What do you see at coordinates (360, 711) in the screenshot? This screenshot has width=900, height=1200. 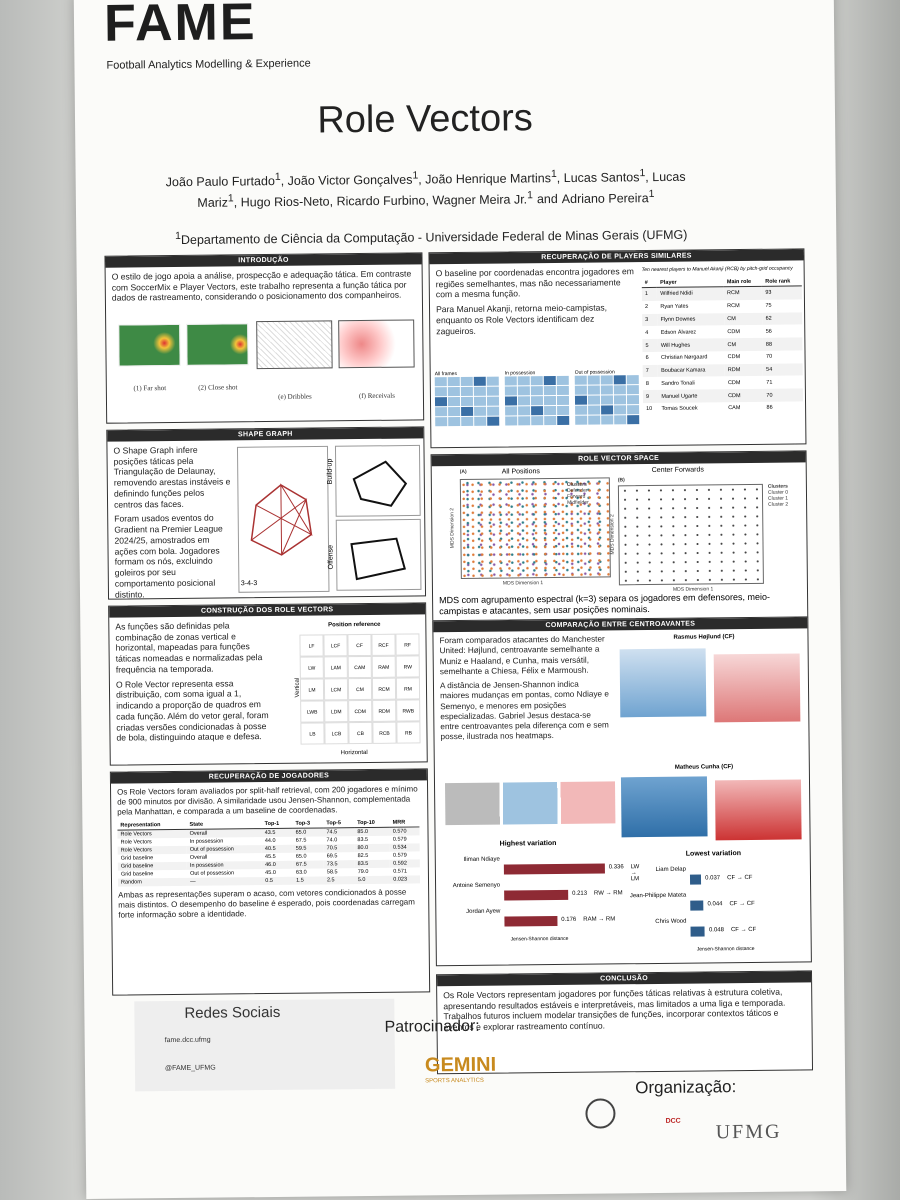 I see `grid-cell: CDM` at bounding box center [360, 711].